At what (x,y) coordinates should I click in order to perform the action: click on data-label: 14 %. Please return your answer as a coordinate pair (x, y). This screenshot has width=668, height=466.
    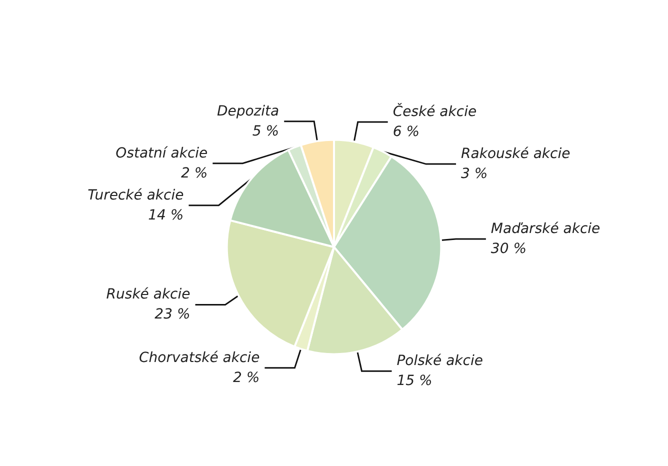
    Looking at the image, I should click on (166, 215).